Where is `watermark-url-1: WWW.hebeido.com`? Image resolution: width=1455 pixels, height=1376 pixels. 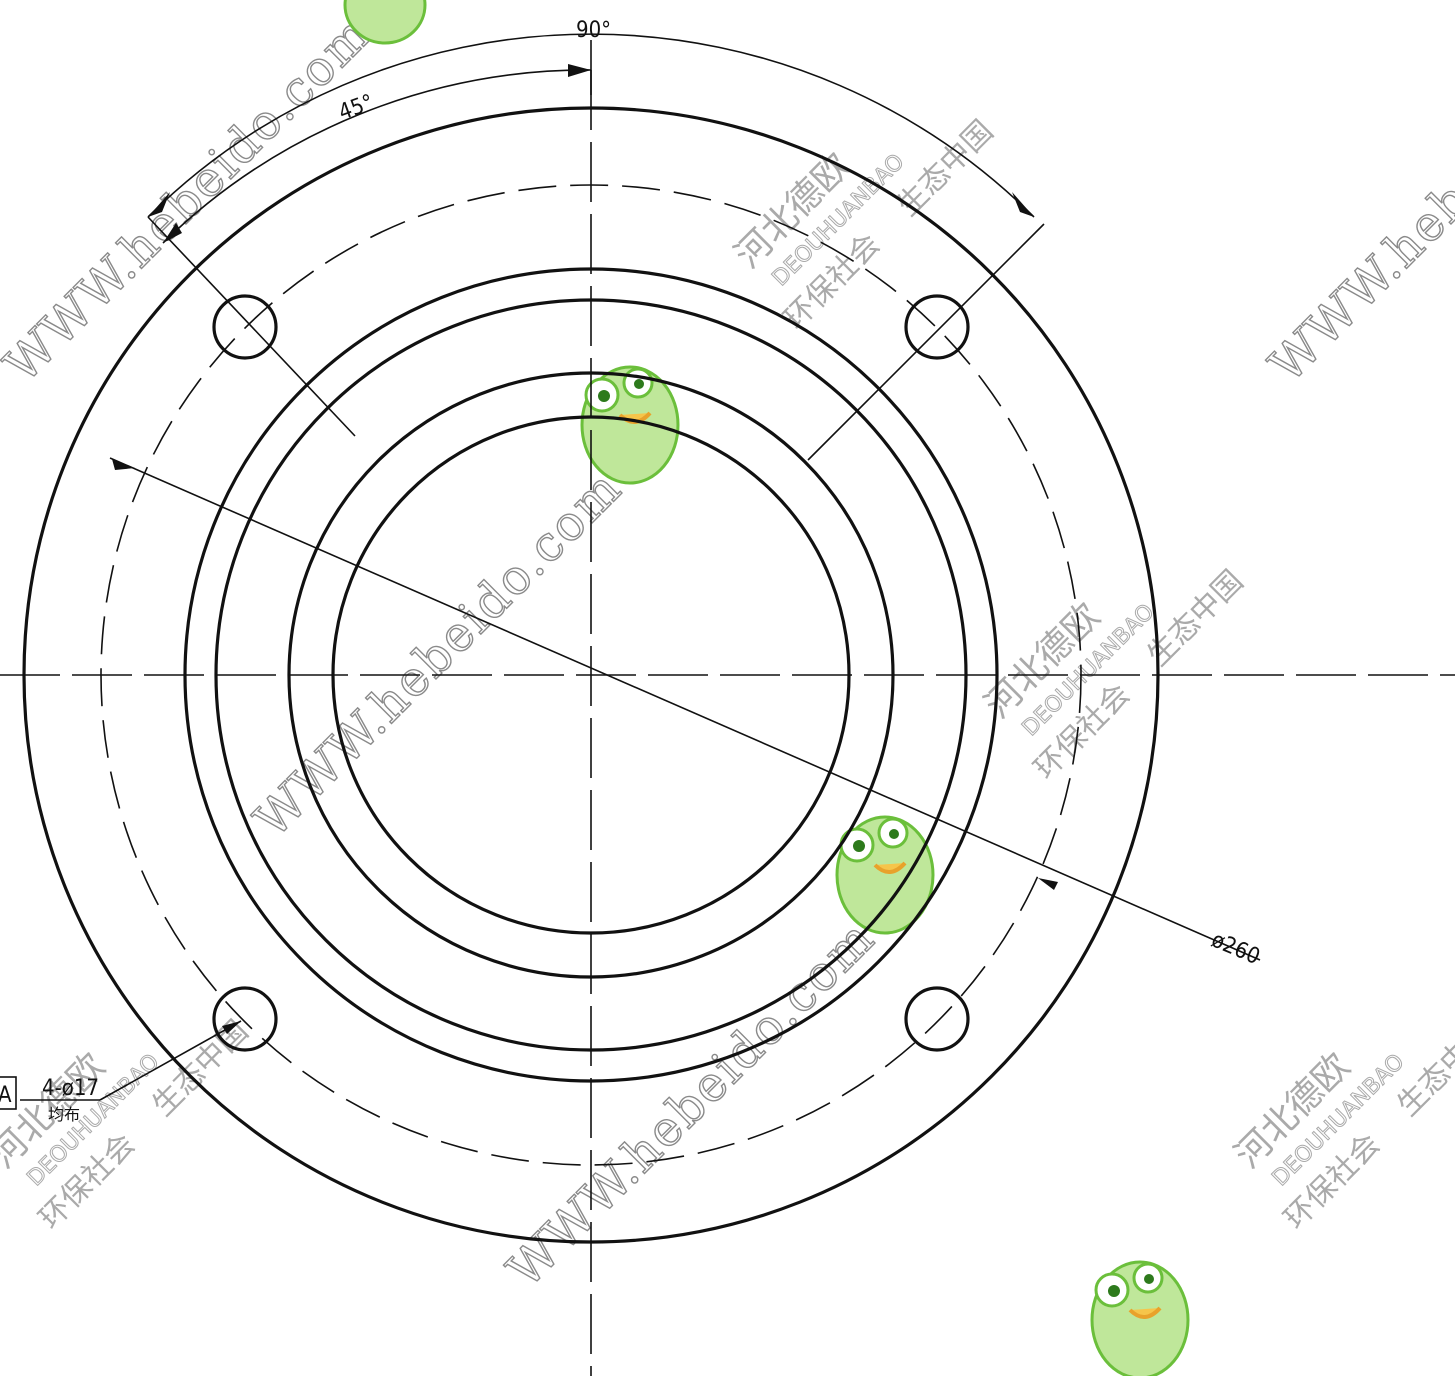
watermark-url-1: WWW.hebeido.com is located at coordinates (191, 199).